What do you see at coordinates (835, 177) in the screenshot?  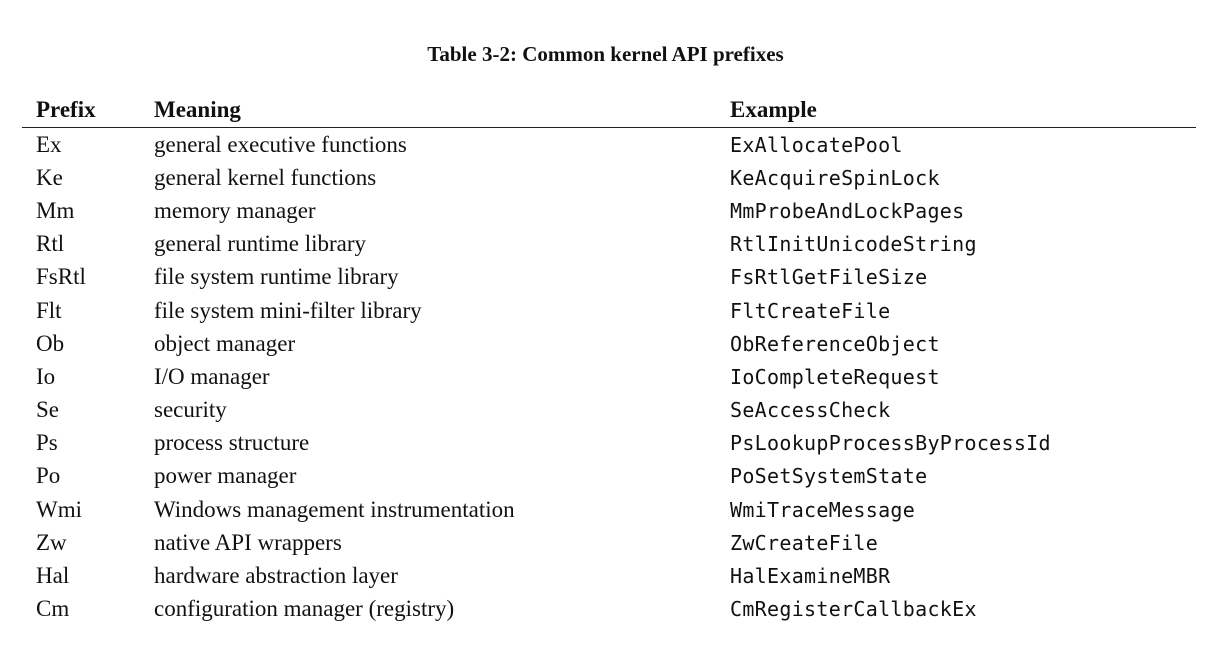 I see `cell-example: KeAcquireSpinLock` at bounding box center [835, 177].